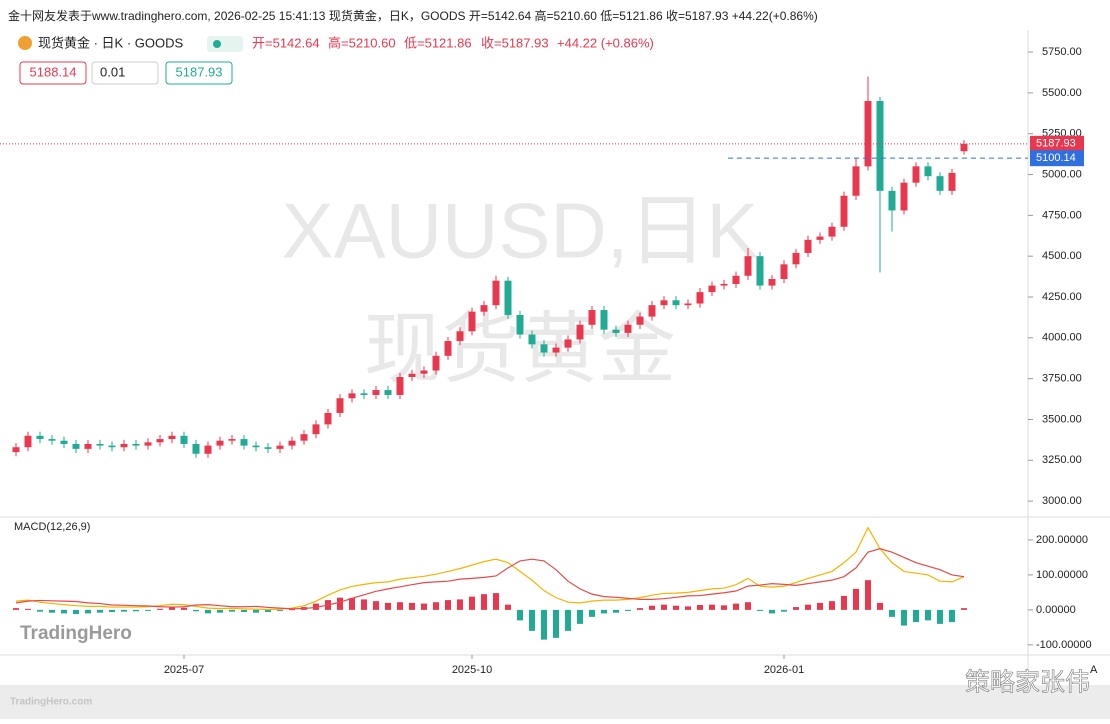 The height and width of the screenshot is (724, 1110). I want to click on legend-close: 收=5187.93, so click(515, 42).